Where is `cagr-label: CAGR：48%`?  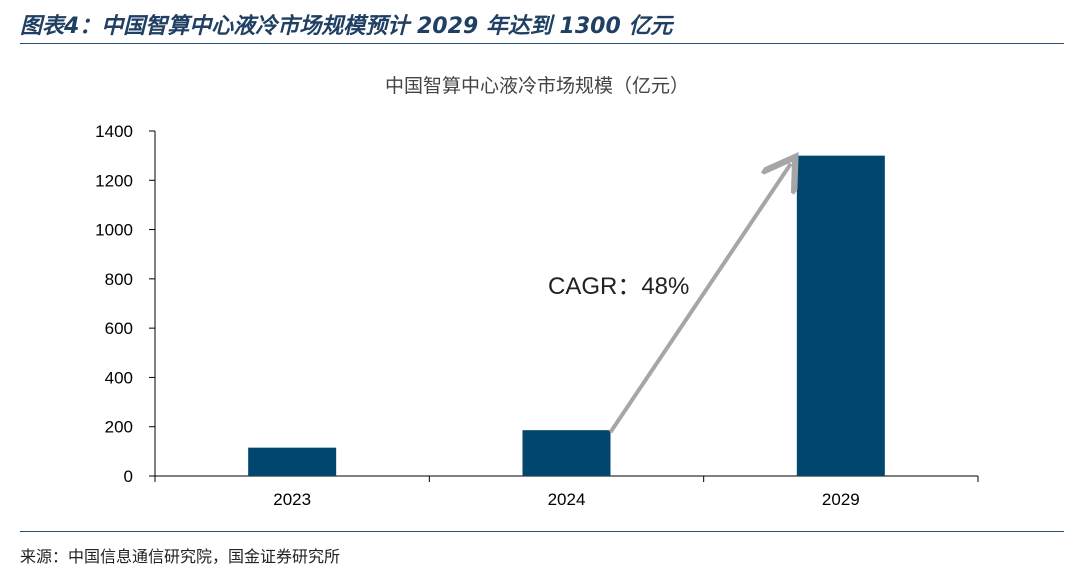 cagr-label: CAGR：48% is located at coordinates (618, 286).